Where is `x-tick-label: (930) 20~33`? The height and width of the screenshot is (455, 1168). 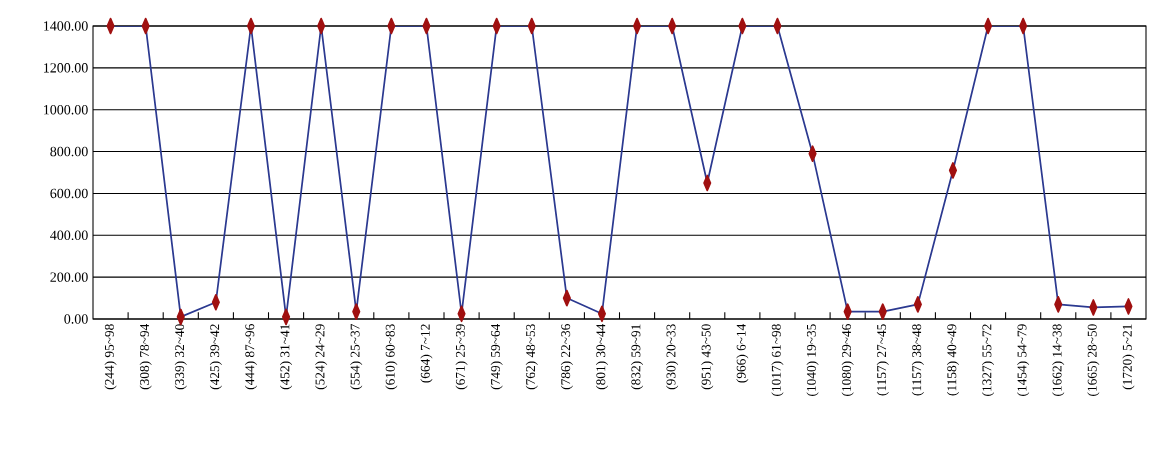
x-tick-label: (930) 20~33 is located at coordinates (672, 357).